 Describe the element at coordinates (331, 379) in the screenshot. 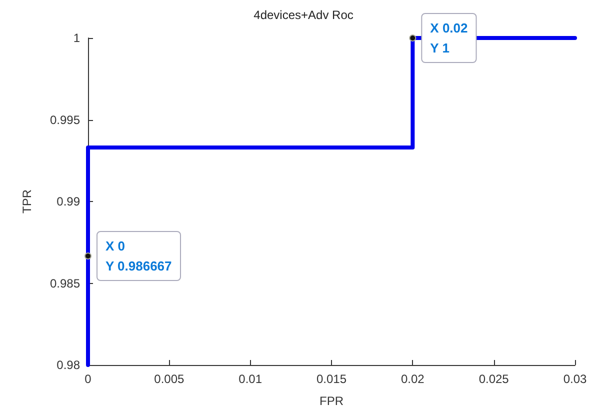

I see `x-tick-label: 0.015` at that location.